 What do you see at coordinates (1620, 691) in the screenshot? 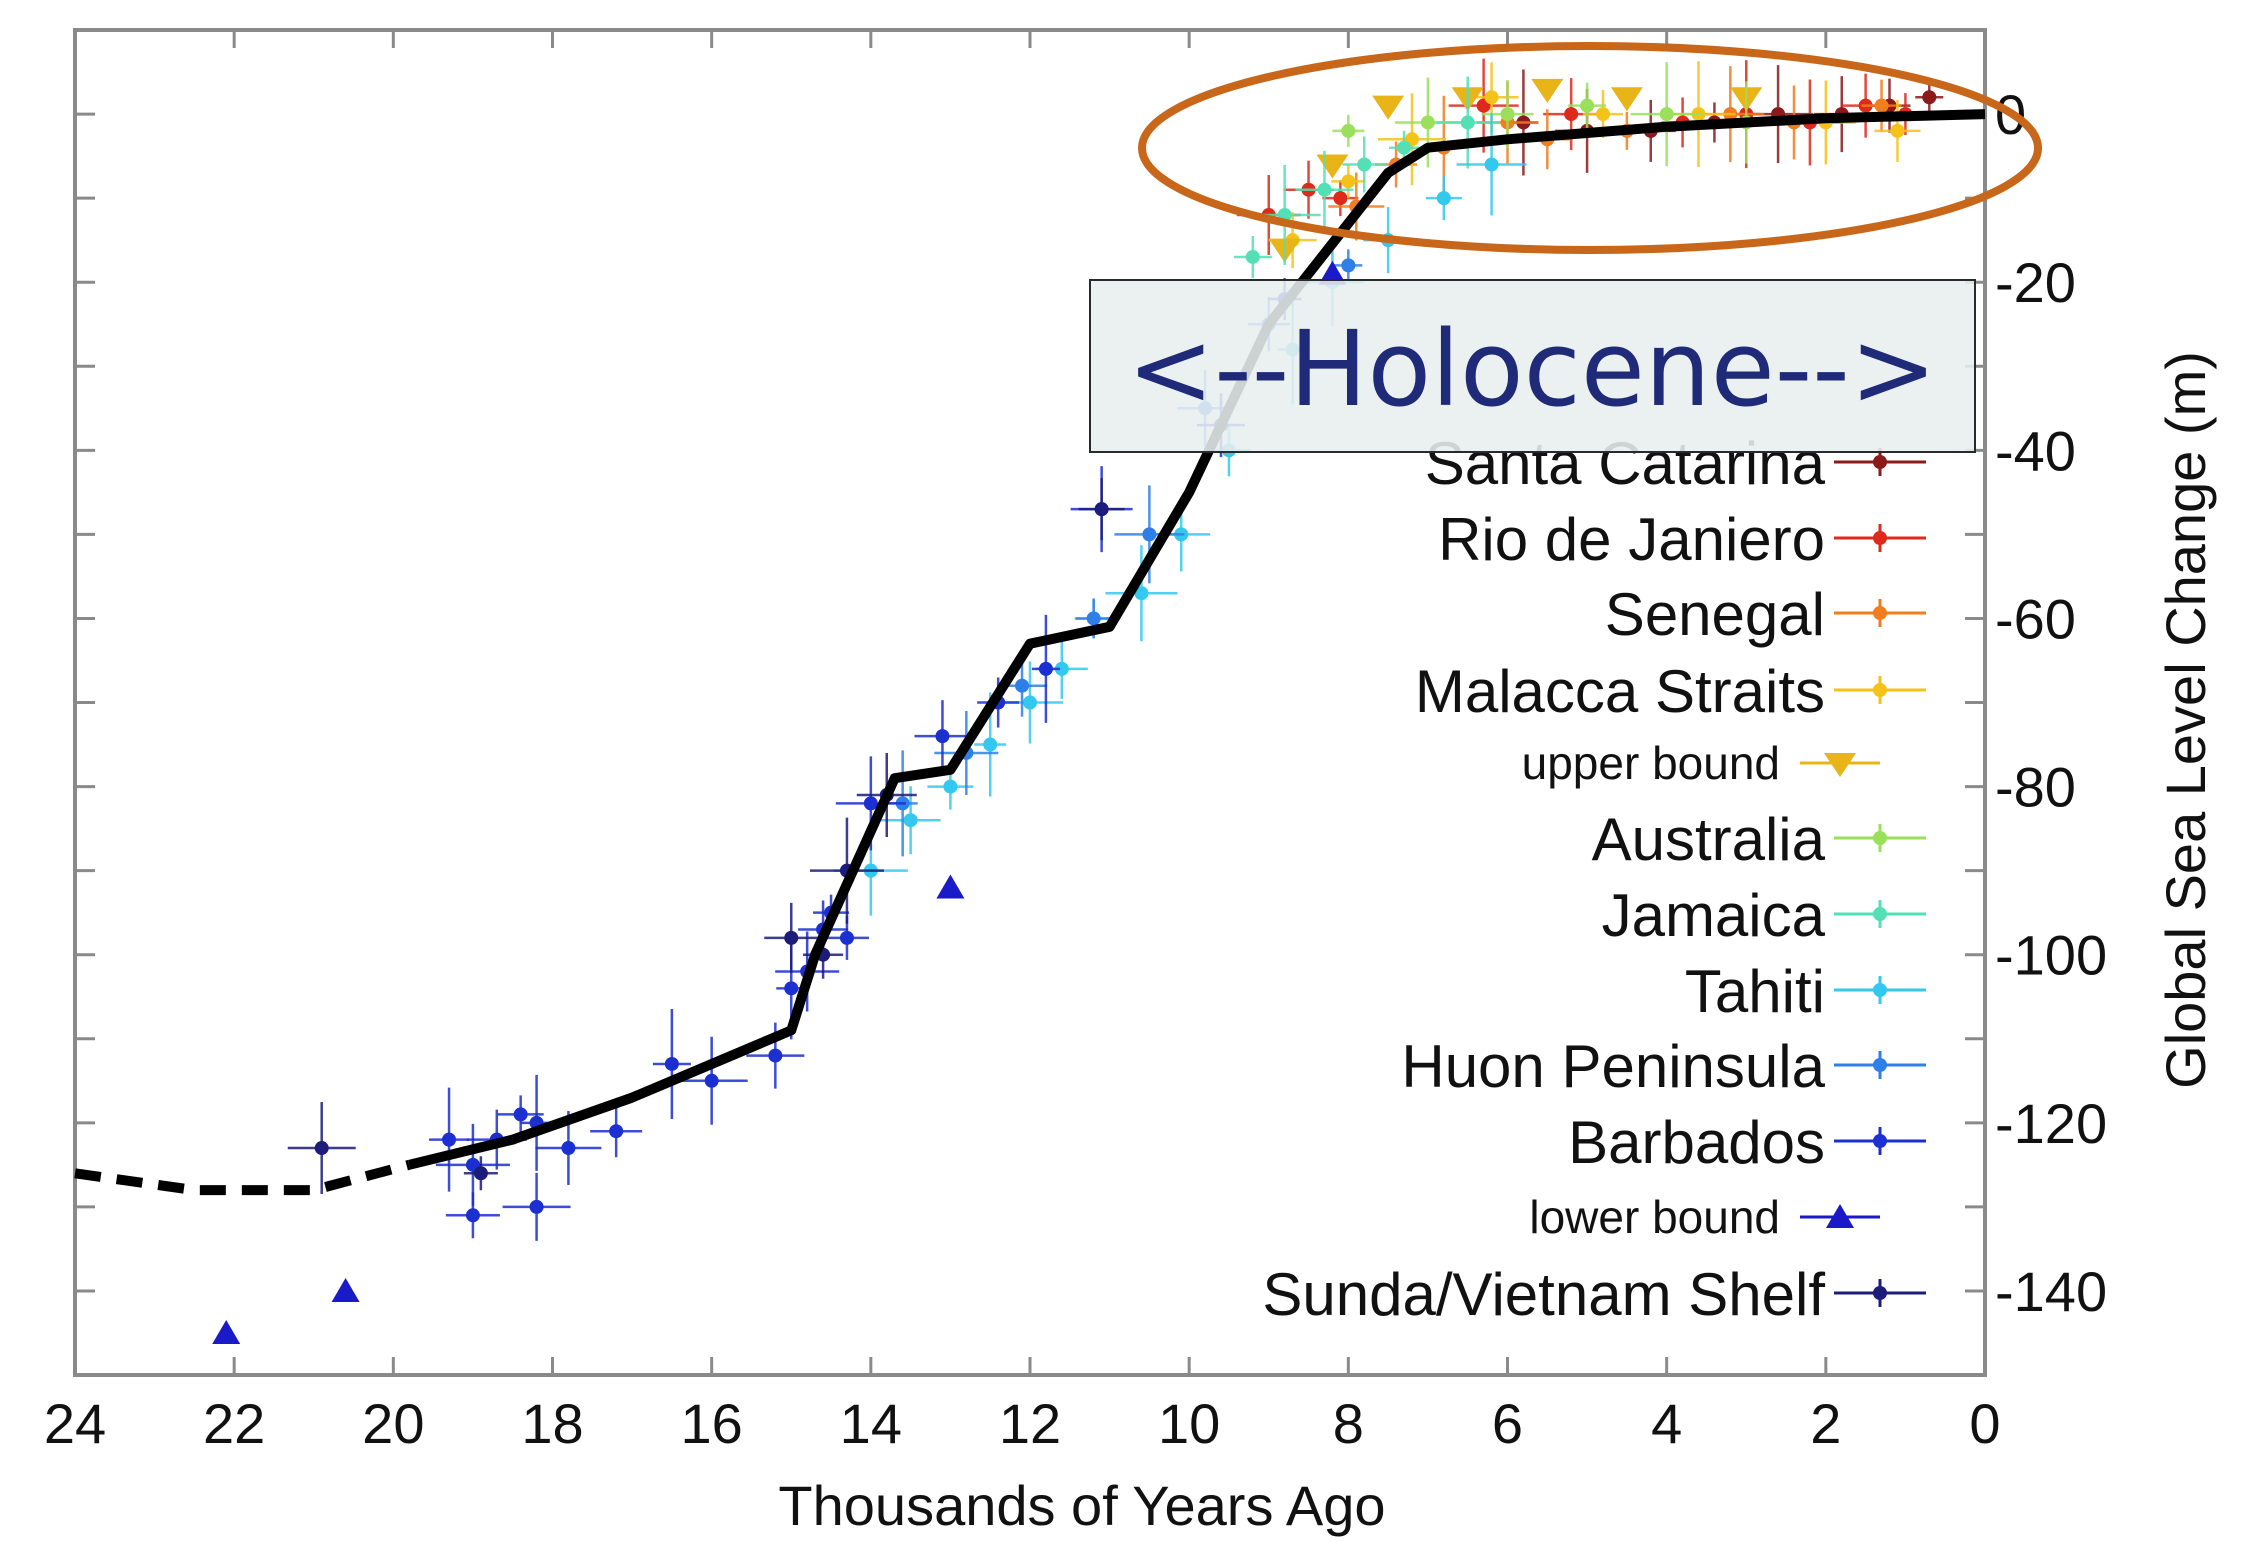
I see `legend-label: Malacca Straits` at bounding box center [1620, 691].